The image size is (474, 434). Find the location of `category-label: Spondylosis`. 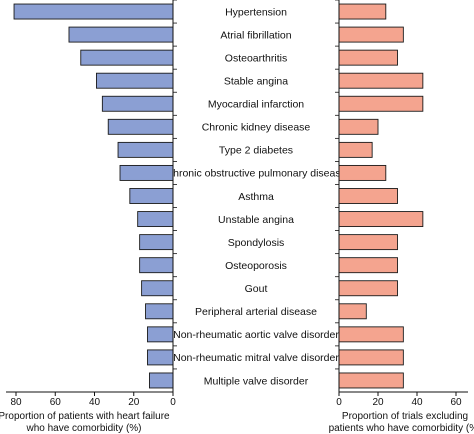

category-label: Spondylosis is located at coordinates (256, 243).